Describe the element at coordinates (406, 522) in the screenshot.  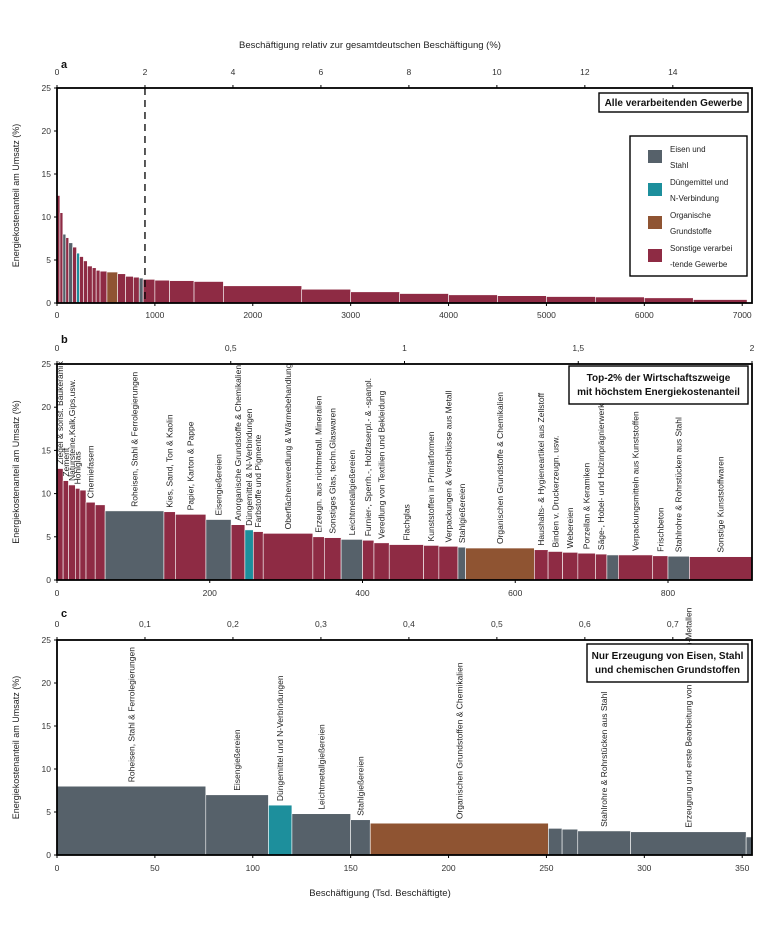
I see `bar-label: Flachglas` at that location.